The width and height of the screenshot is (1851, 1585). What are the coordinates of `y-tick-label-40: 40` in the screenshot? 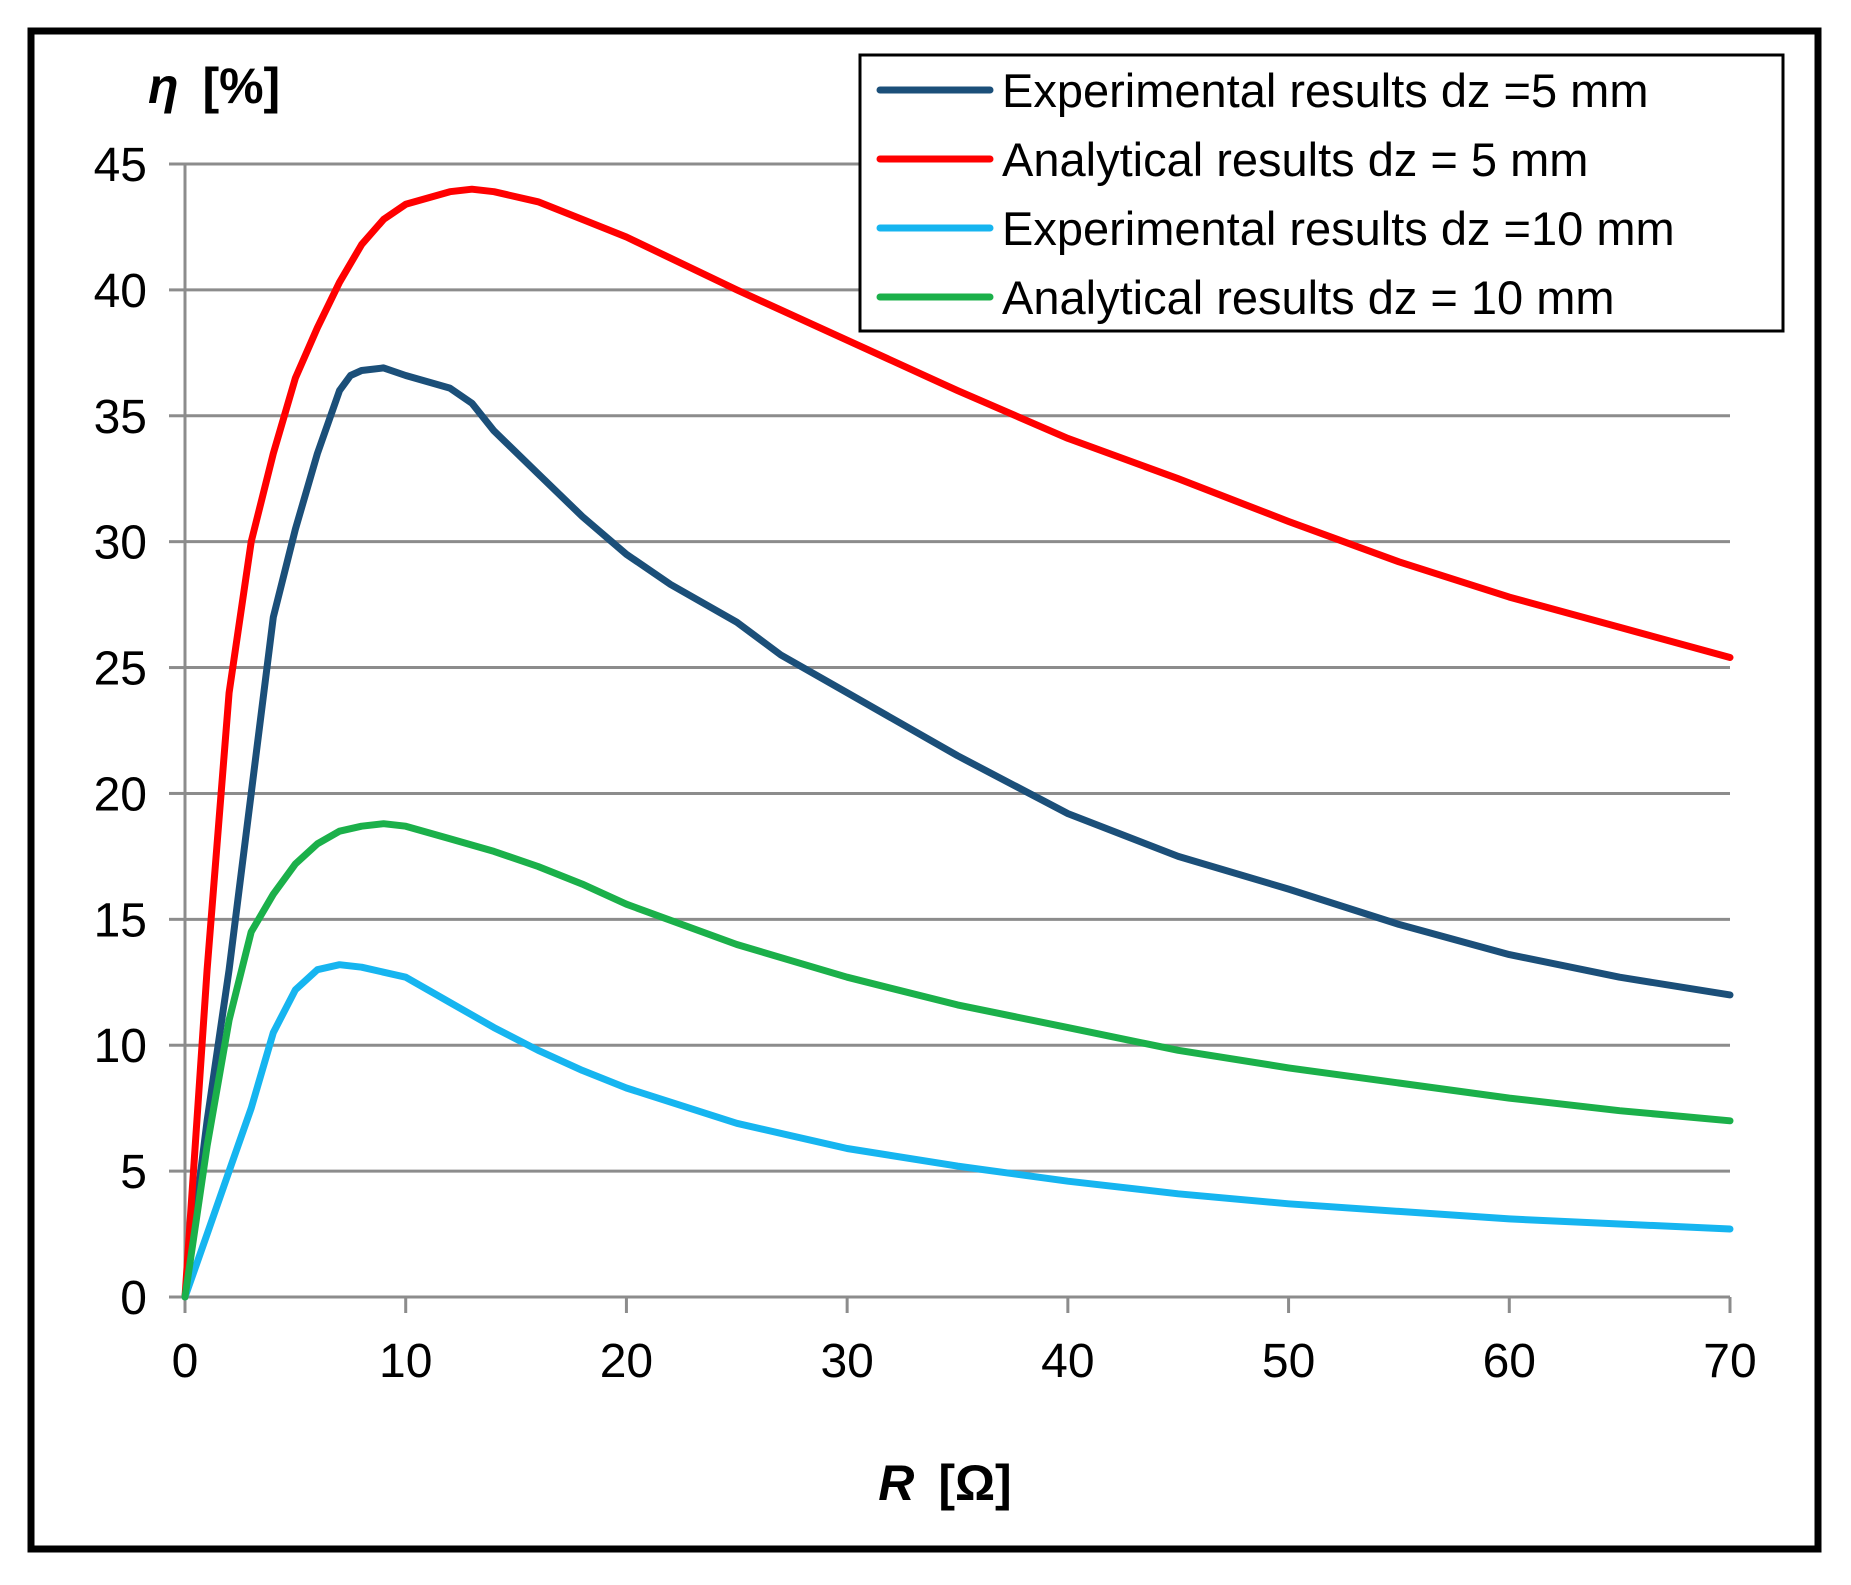 It's located at (120, 291).